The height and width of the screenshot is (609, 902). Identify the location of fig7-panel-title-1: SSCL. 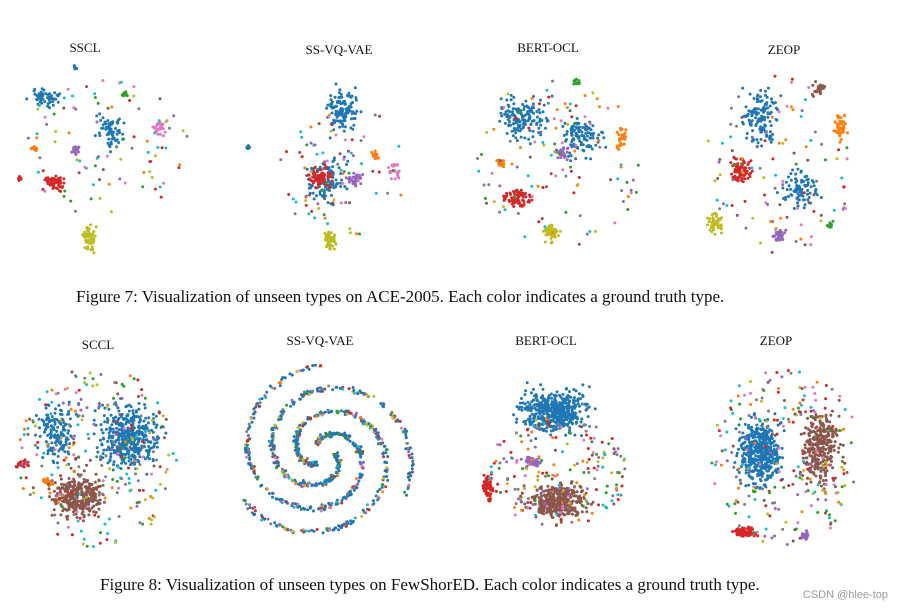
(85, 47).